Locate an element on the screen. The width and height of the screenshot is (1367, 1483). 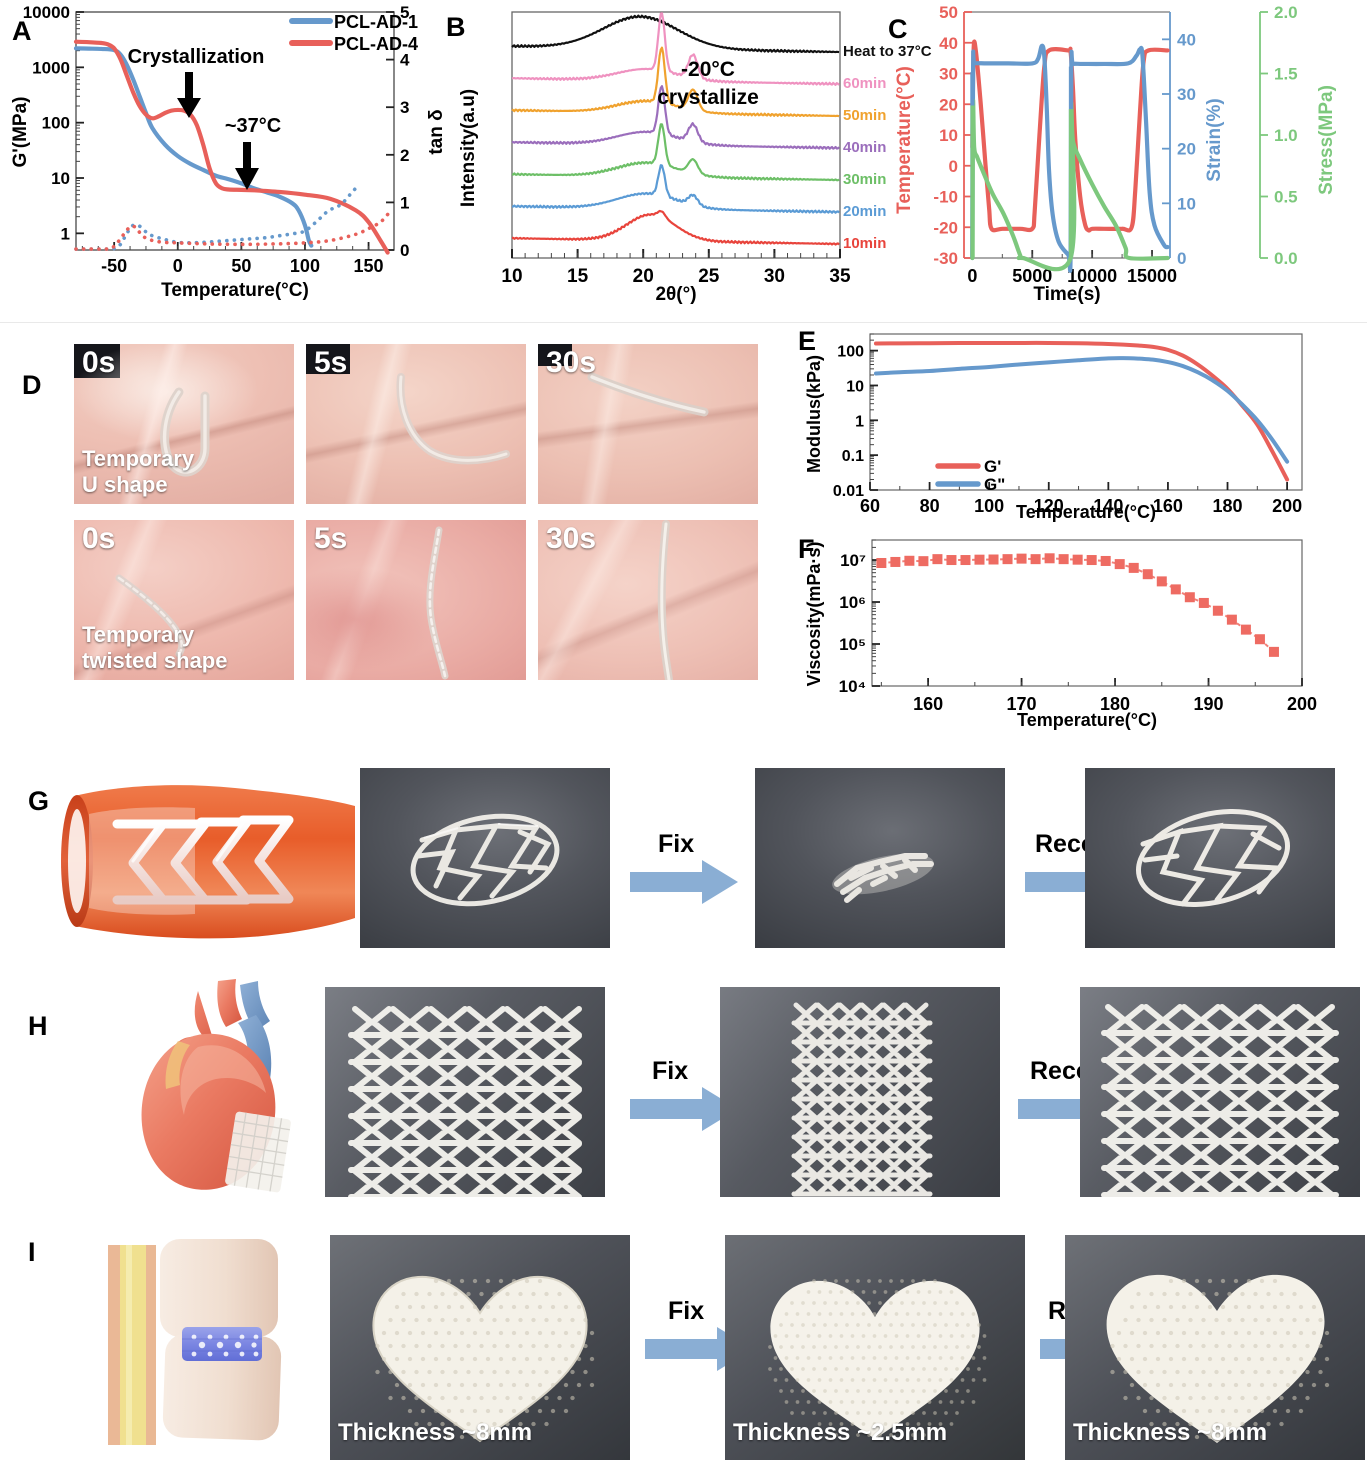
svg-text: Strain(%) is located at coordinates (1214, 139).